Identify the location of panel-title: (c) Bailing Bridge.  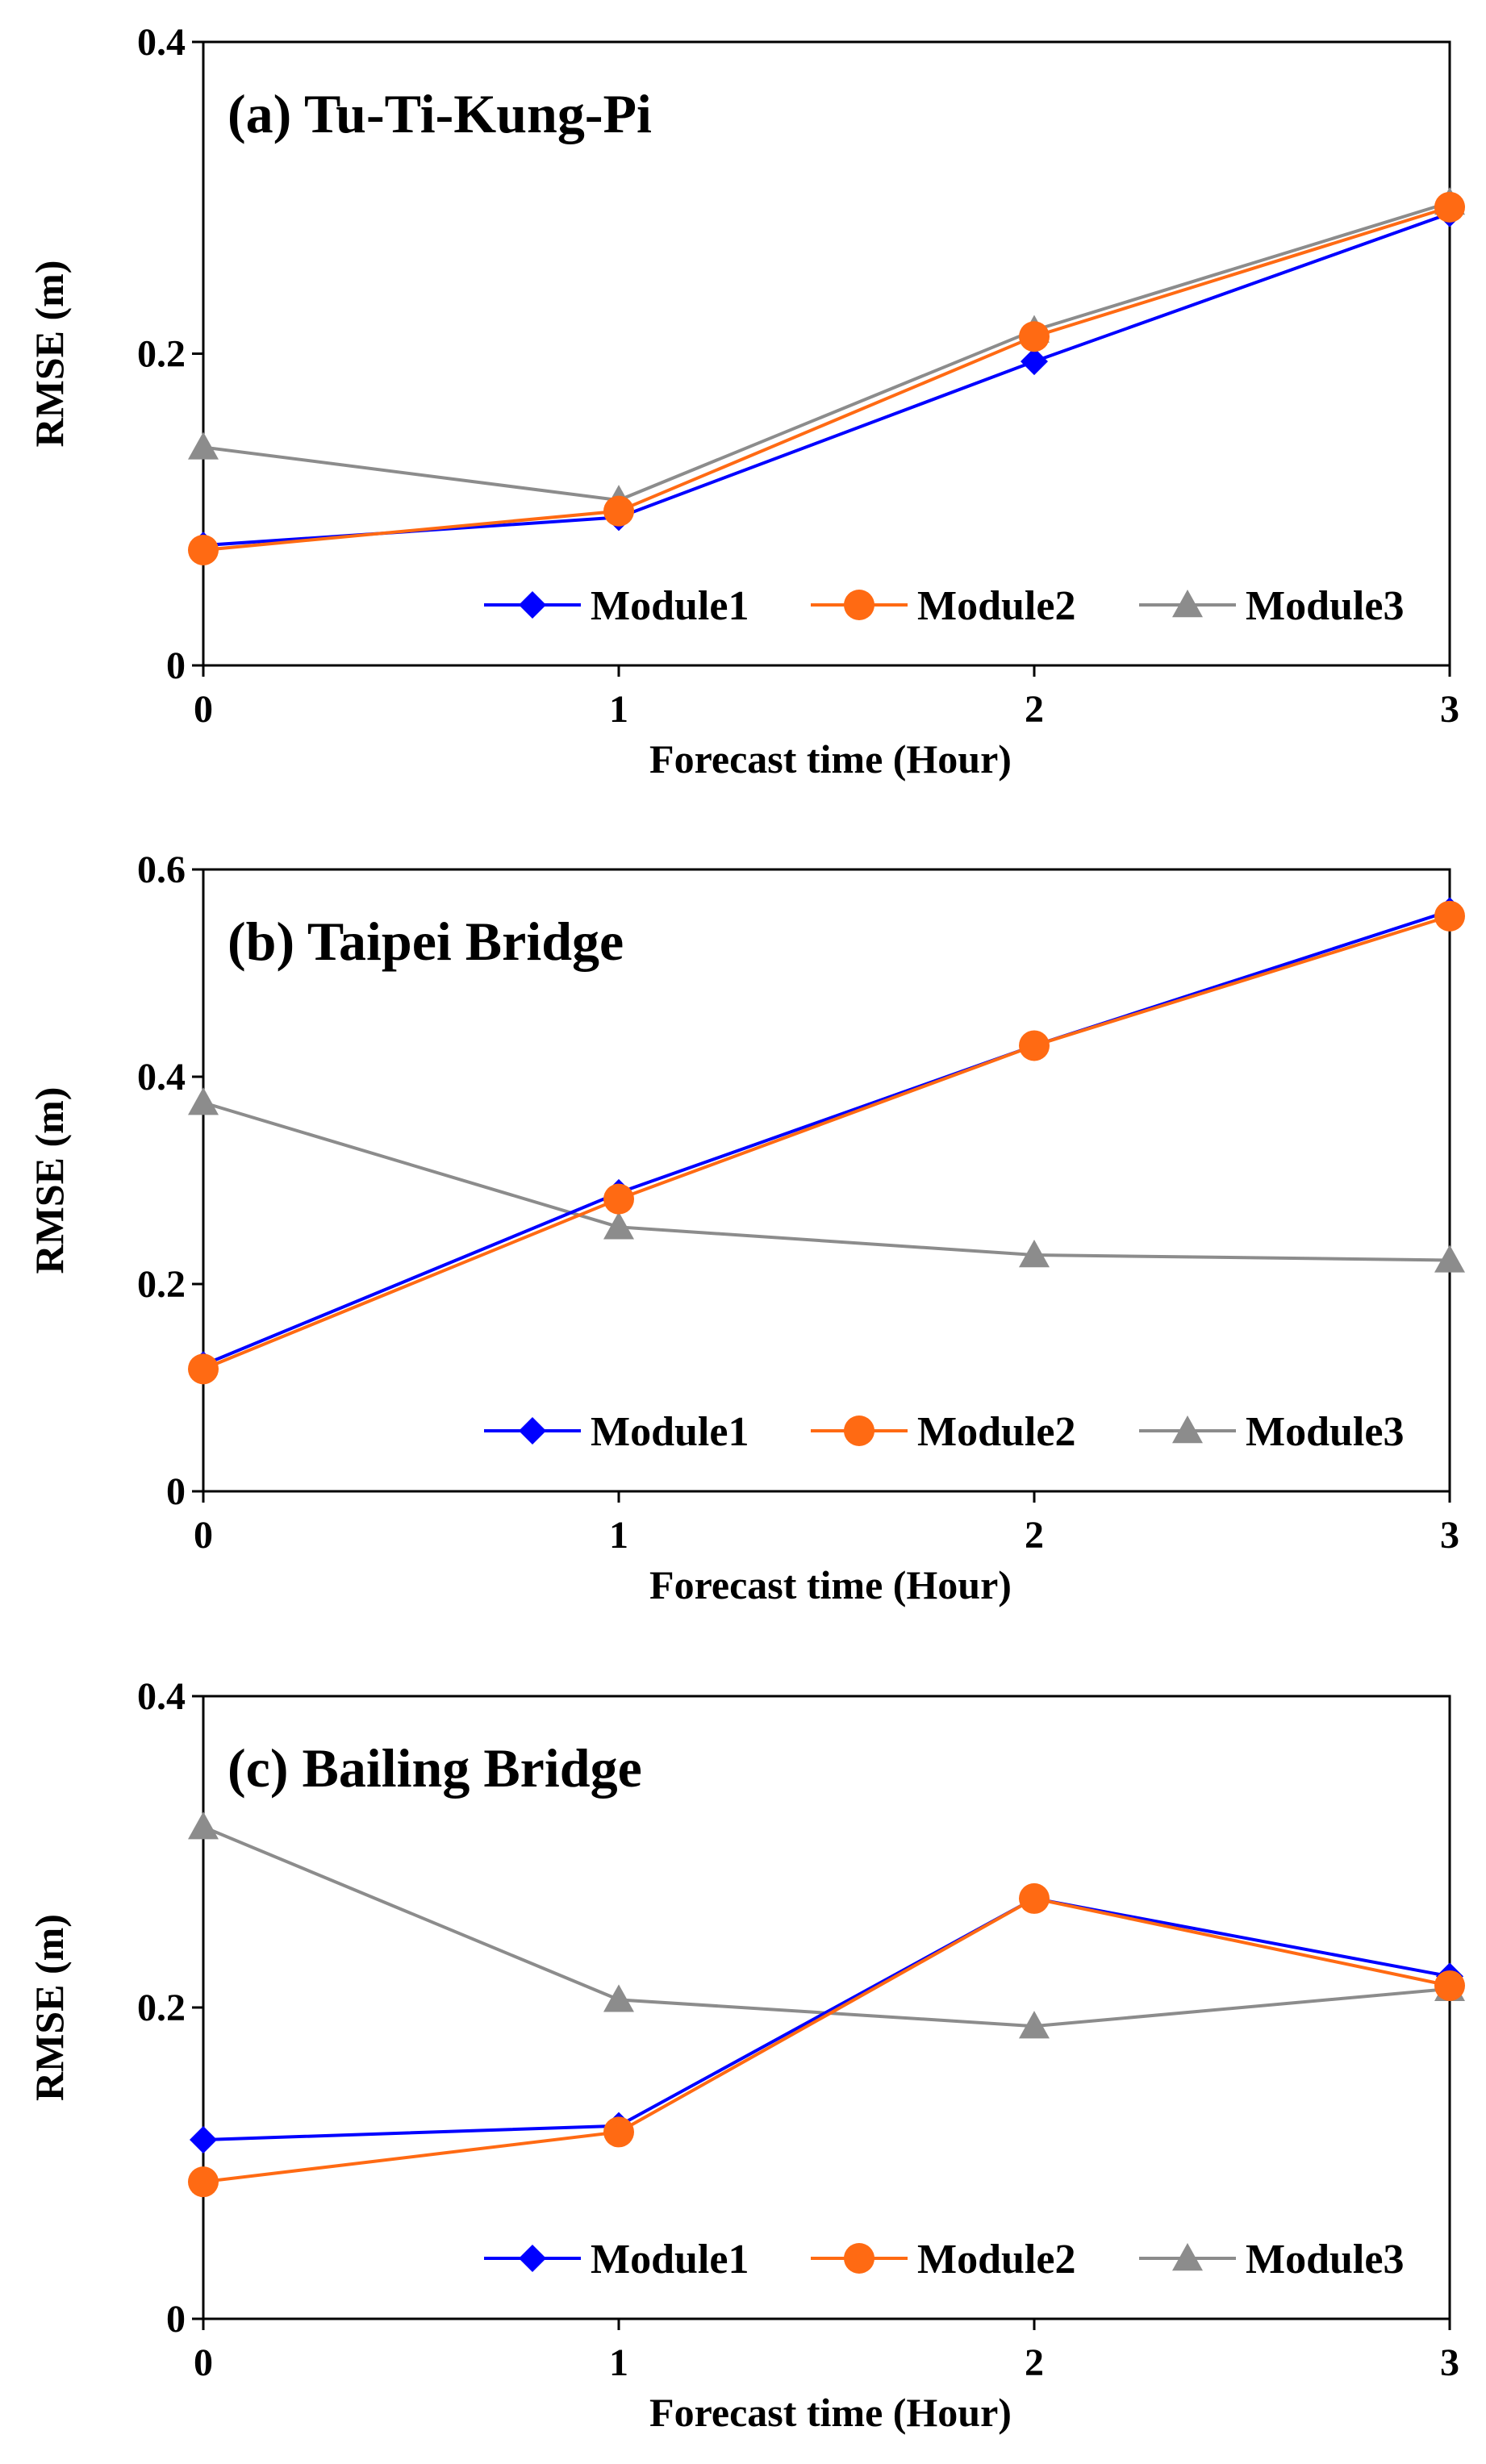
(435, 1768).